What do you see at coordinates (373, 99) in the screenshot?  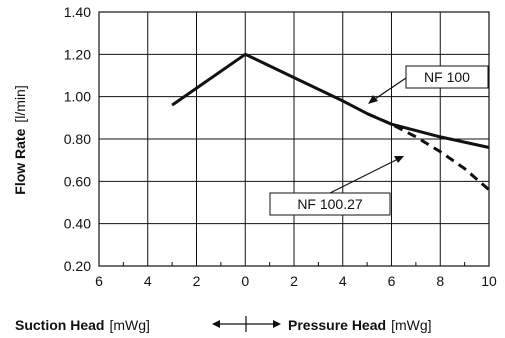 I see `callout-arrowhead-nf100` at bounding box center [373, 99].